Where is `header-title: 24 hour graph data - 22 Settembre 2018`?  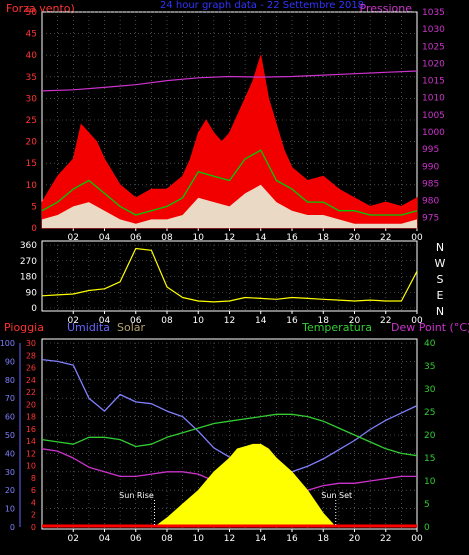 header-title: 24 hour graph data - 22 Settembre 2018 is located at coordinates (262, 5).